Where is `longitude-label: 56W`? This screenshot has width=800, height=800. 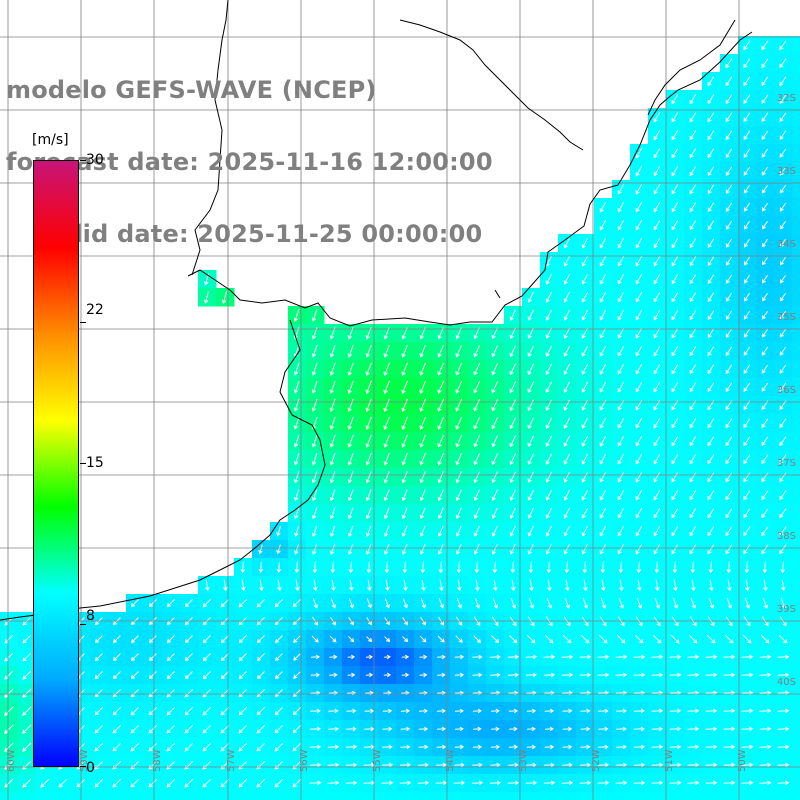 longitude-label: 56W is located at coordinates (304, 760).